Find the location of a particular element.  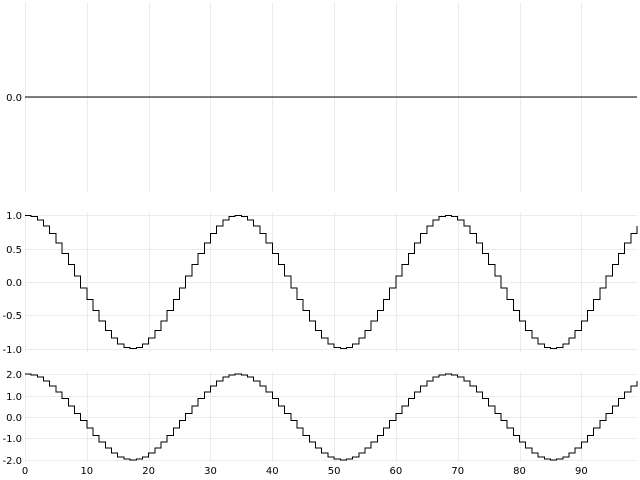

x-tick-label: 50 is located at coordinates (334, 471).